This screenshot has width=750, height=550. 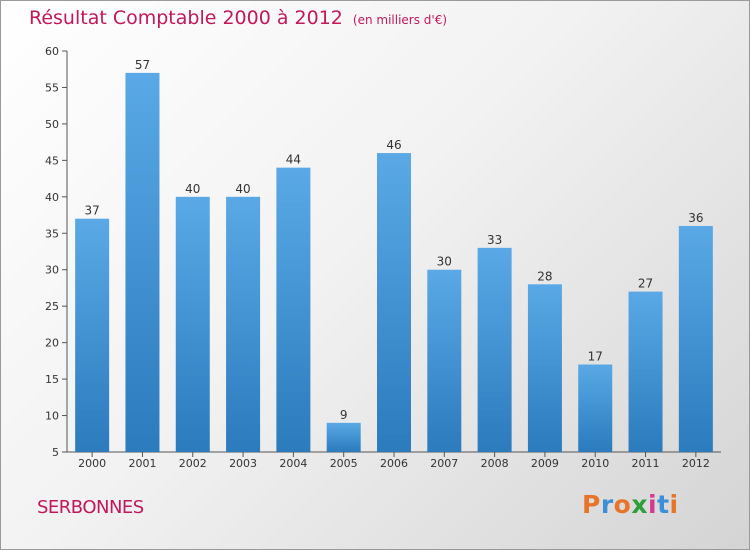 What do you see at coordinates (52, 306) in the screenshot?
I see `y-tick-label: 25` at bounding box center [52, 306].